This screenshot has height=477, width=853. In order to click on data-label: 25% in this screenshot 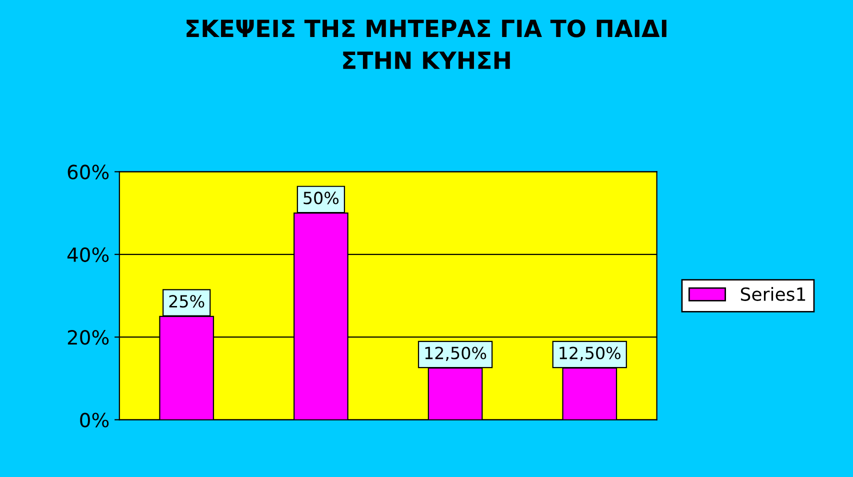, I will do `click(186, 301)`.